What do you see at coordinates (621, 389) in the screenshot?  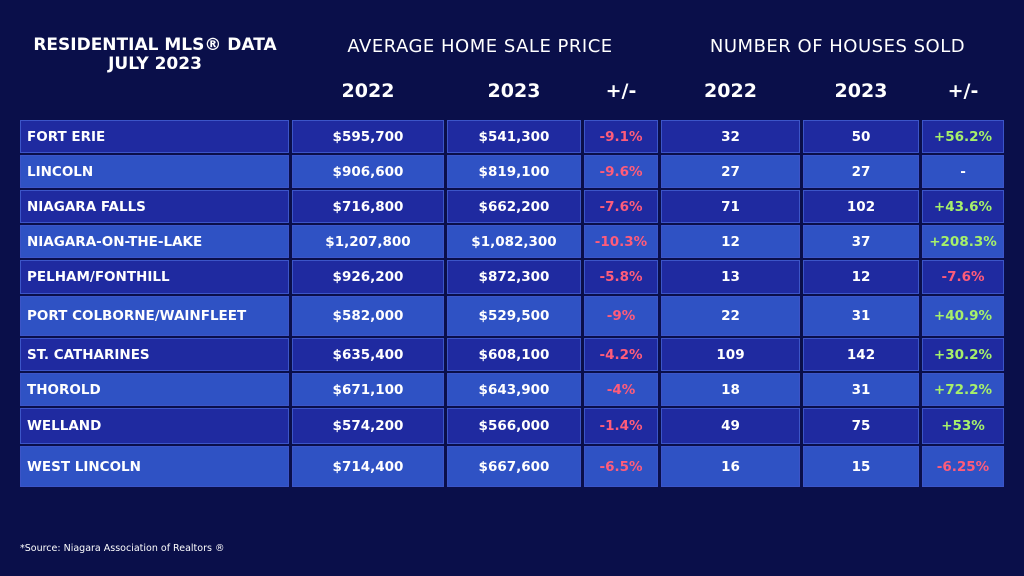 I see `cell-price-change: -4%` at bounding box center [621, 389].